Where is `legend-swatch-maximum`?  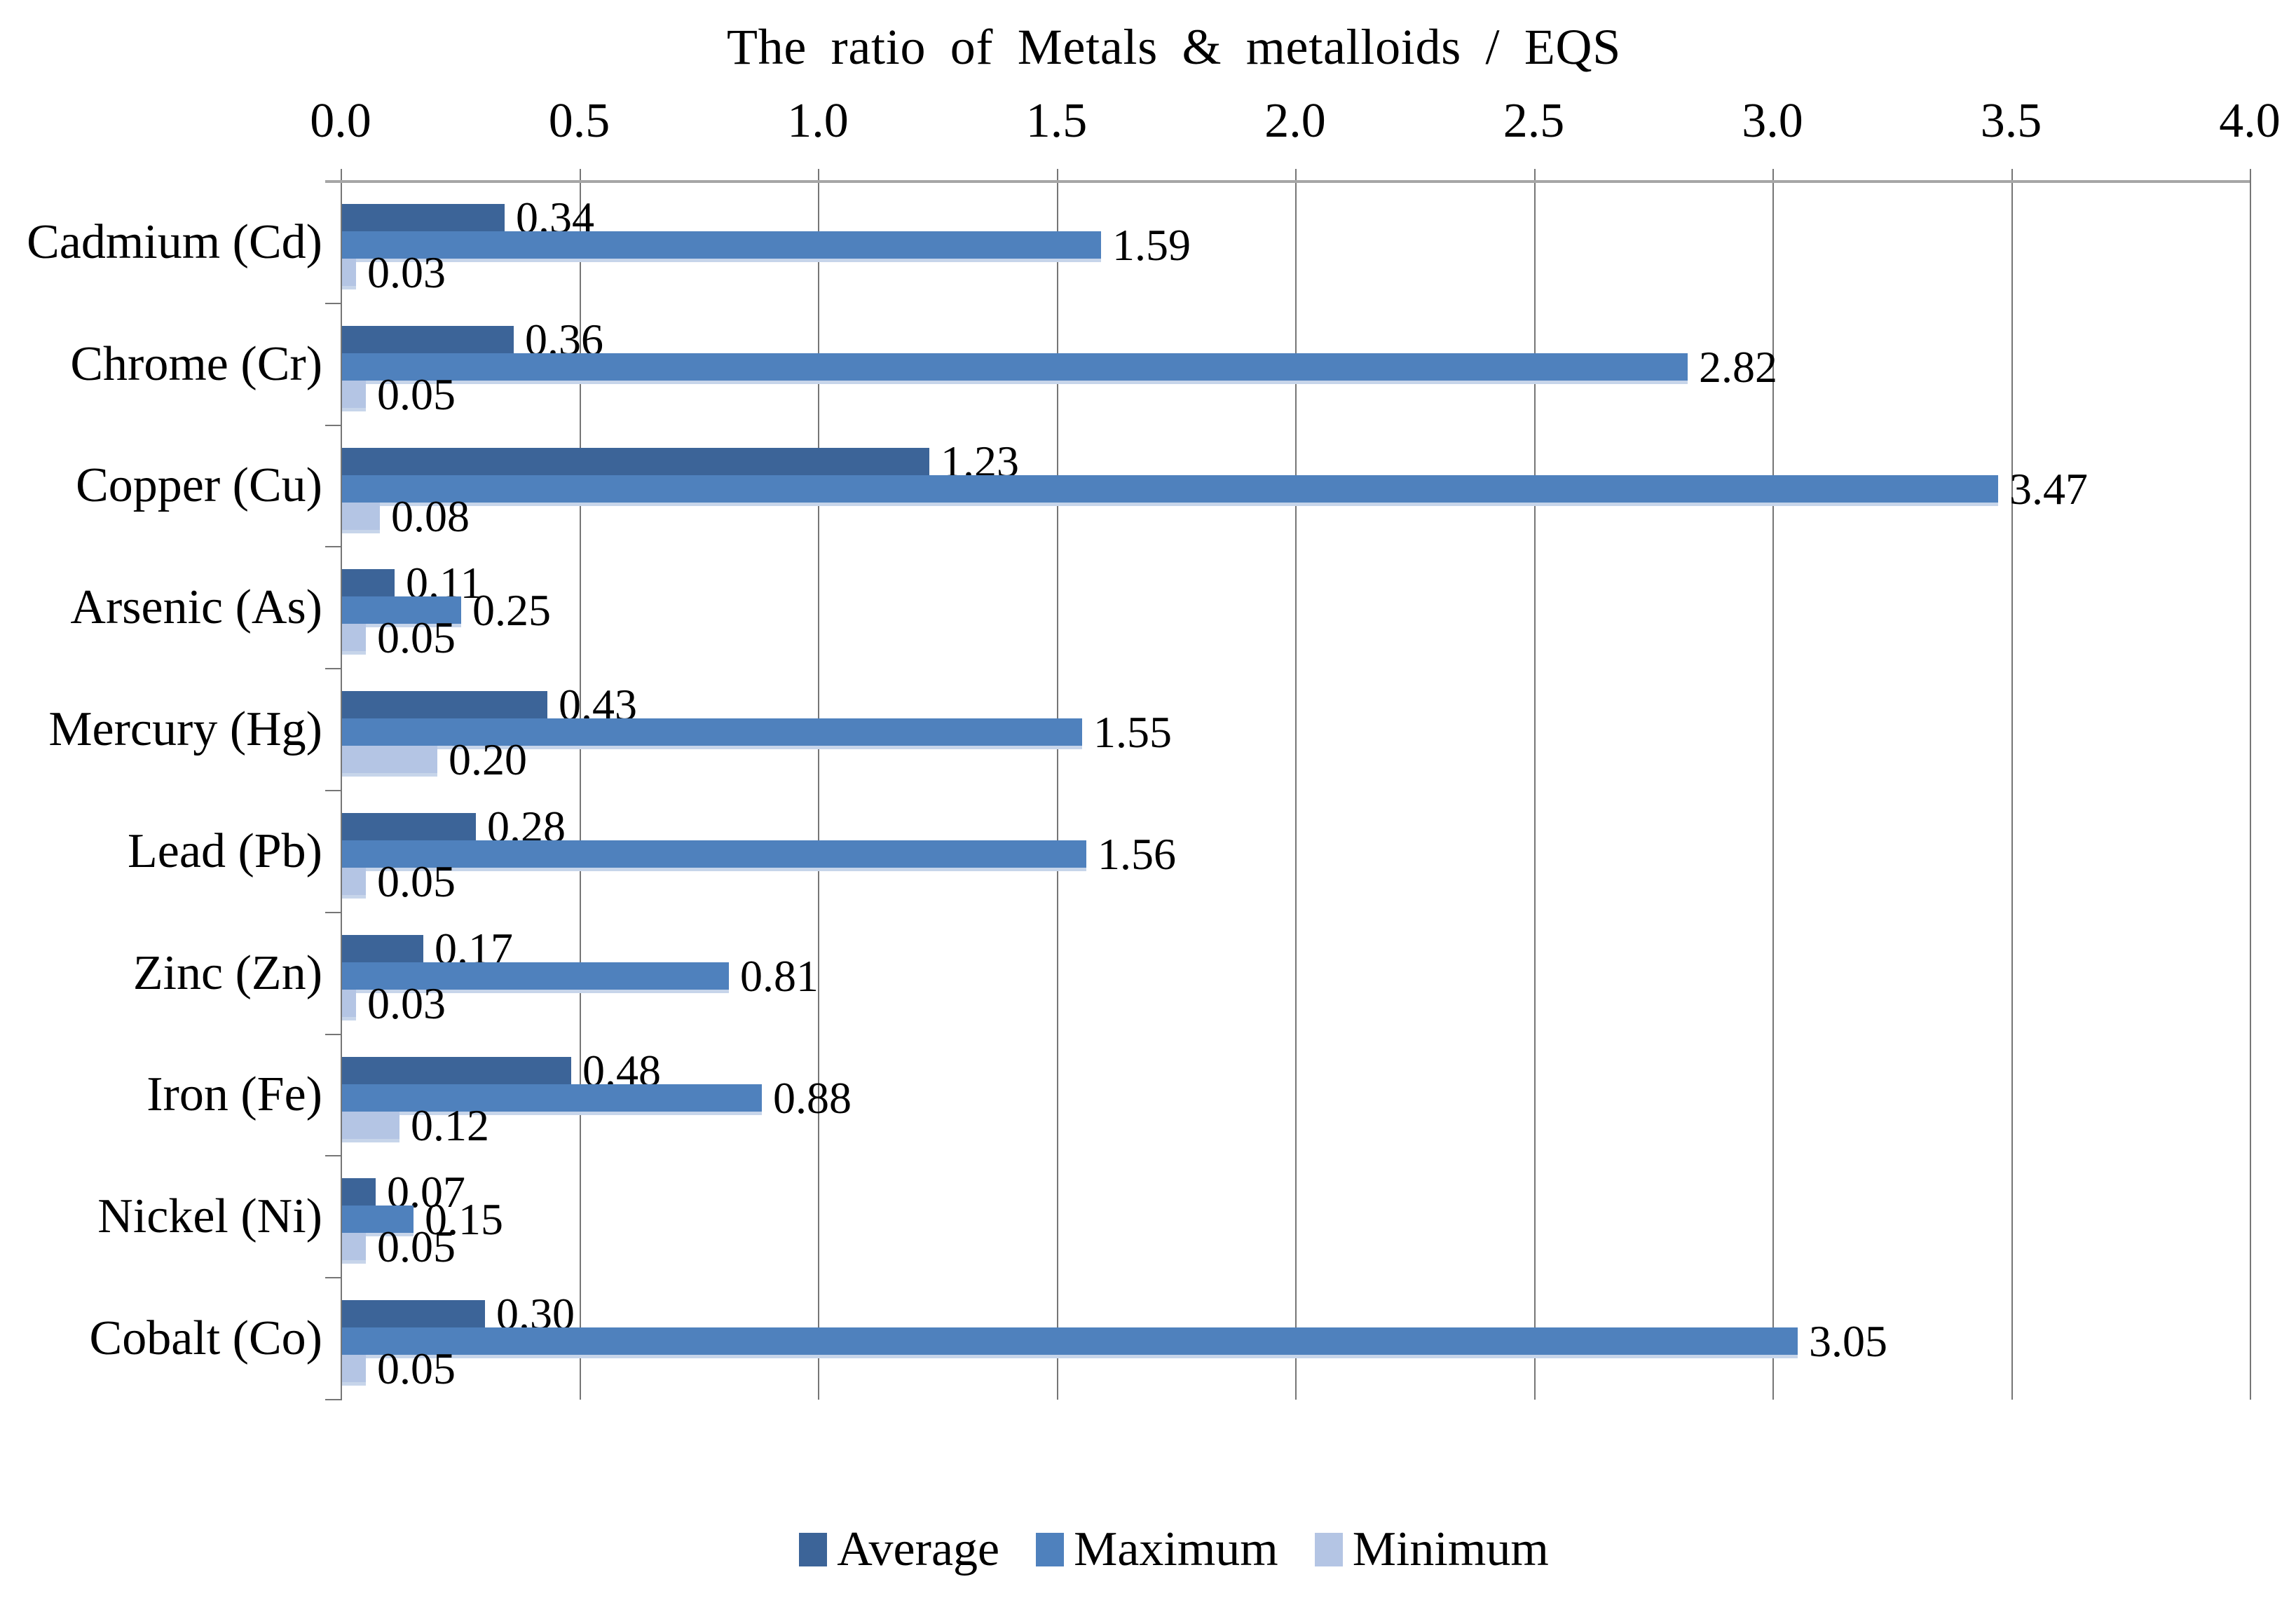 legend-swatch-maximum is located at coordinates (1050, 1549).